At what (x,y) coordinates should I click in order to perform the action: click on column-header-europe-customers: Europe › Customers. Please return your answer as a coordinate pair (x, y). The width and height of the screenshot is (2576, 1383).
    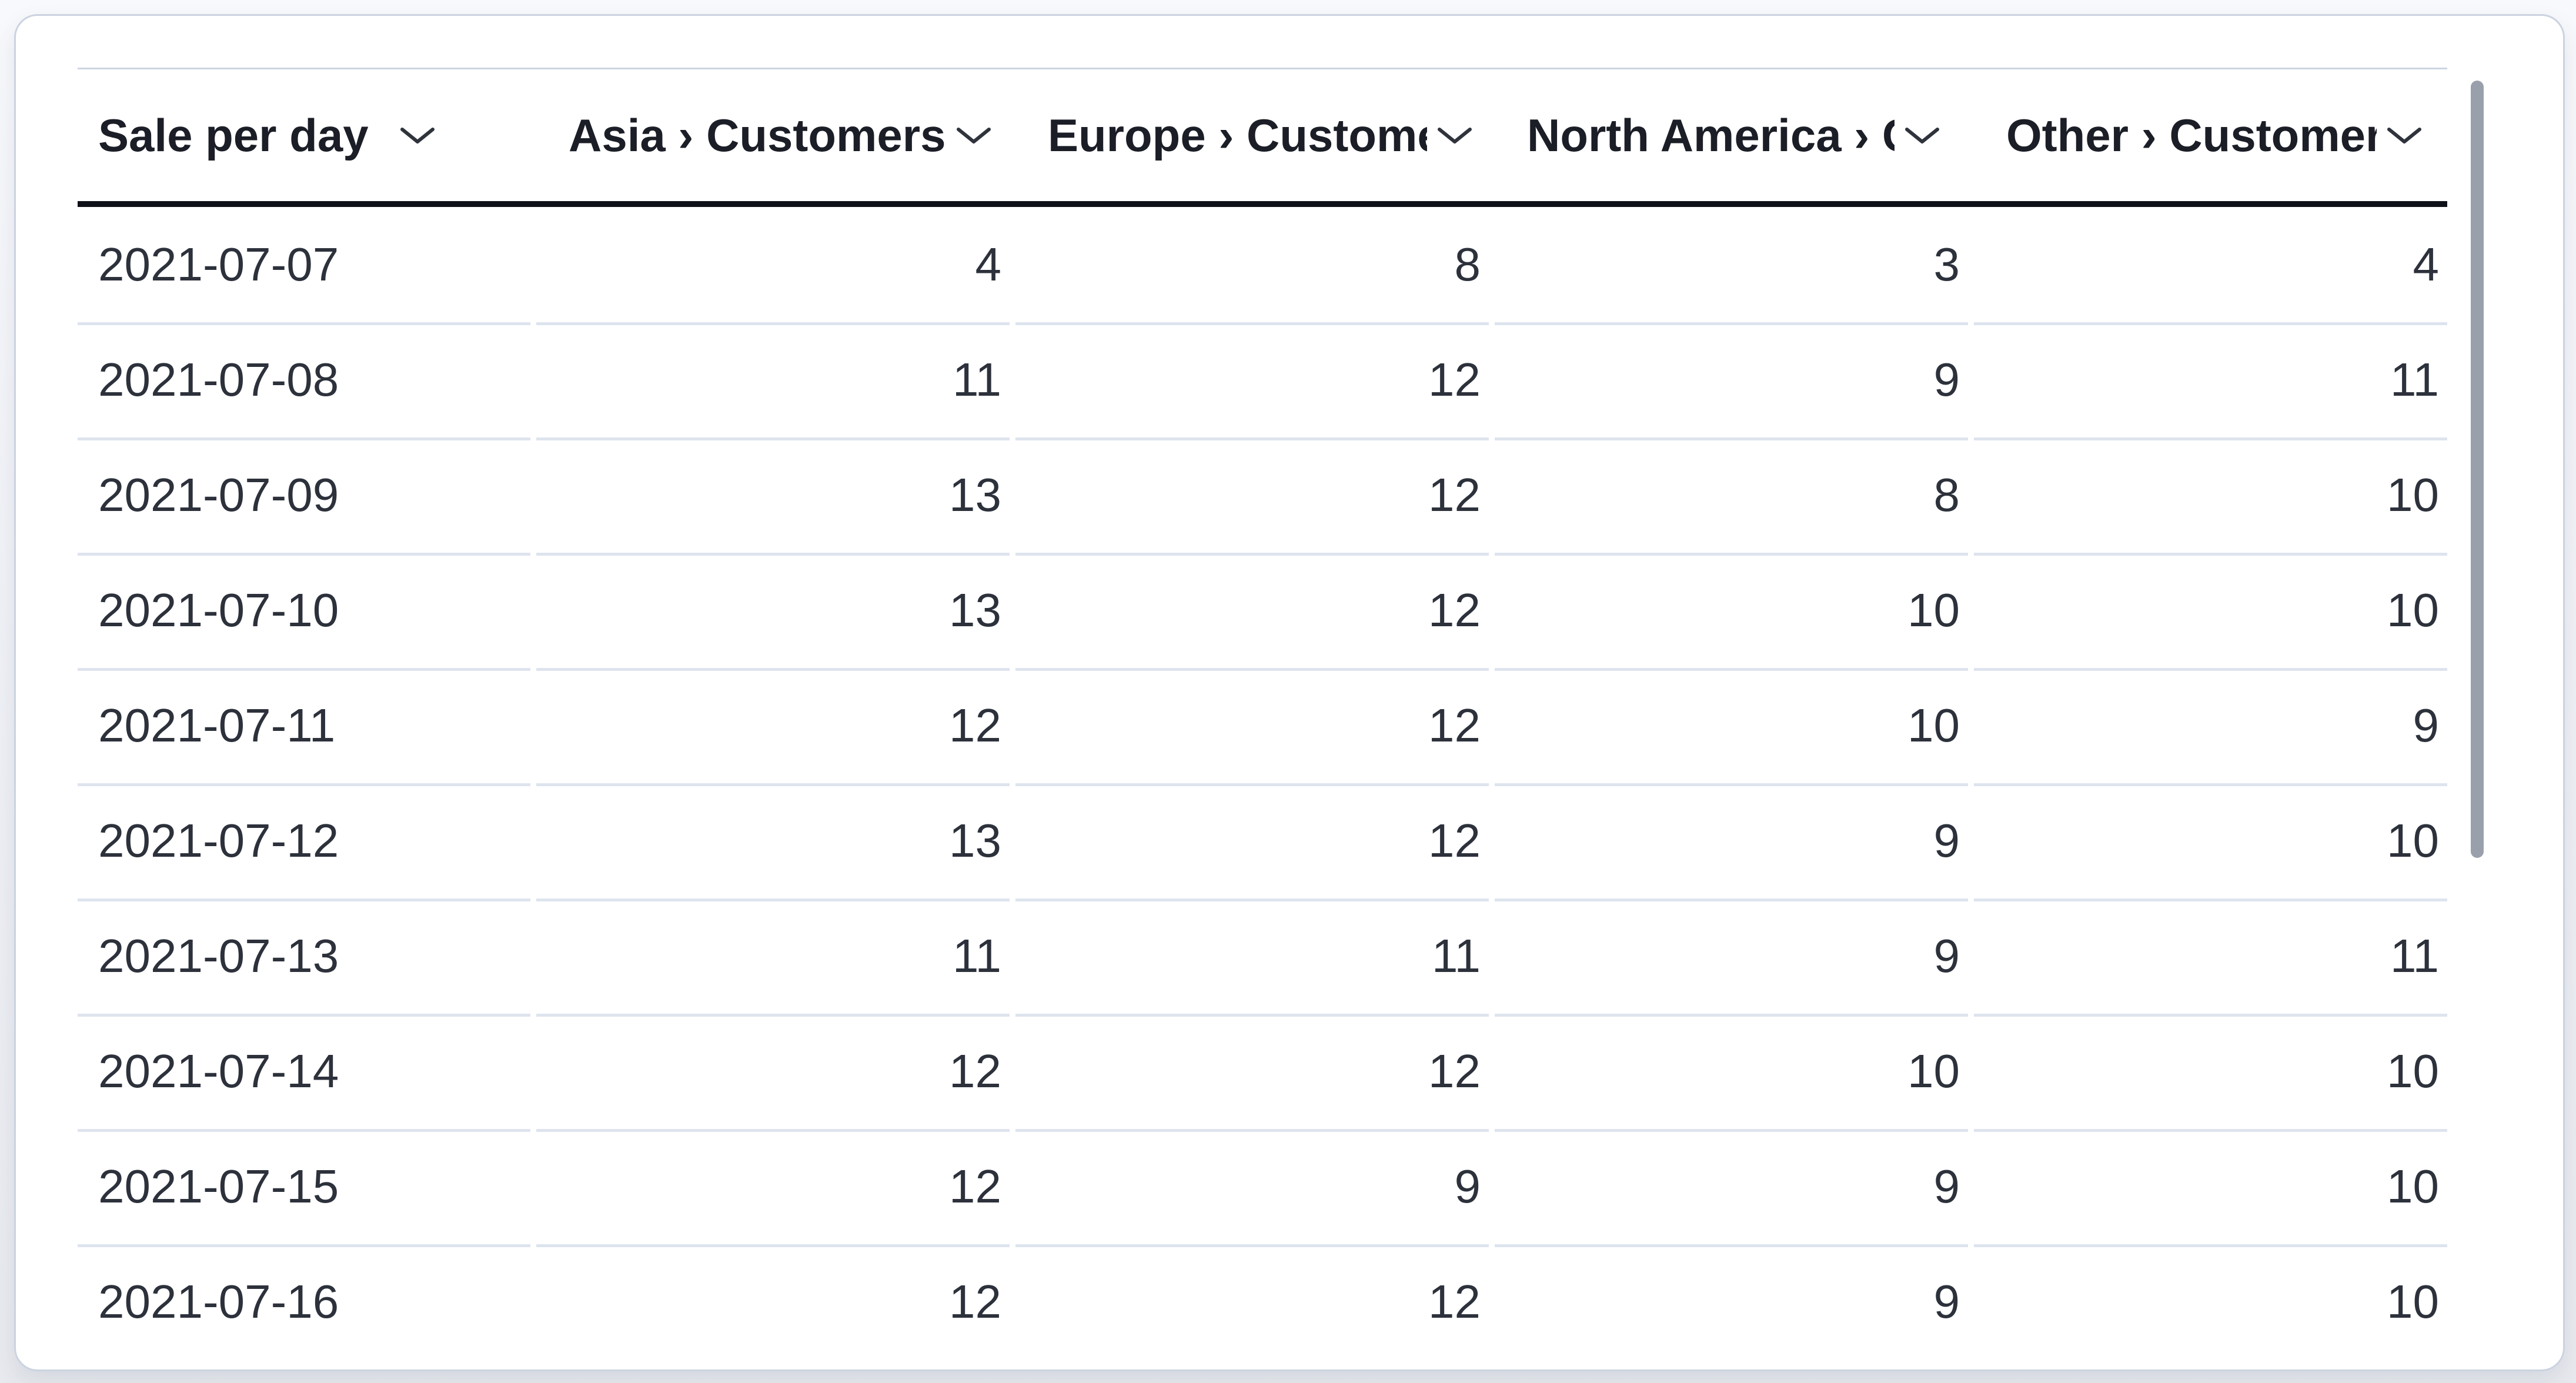
    Looking at the image, I should click on (1252, 135).